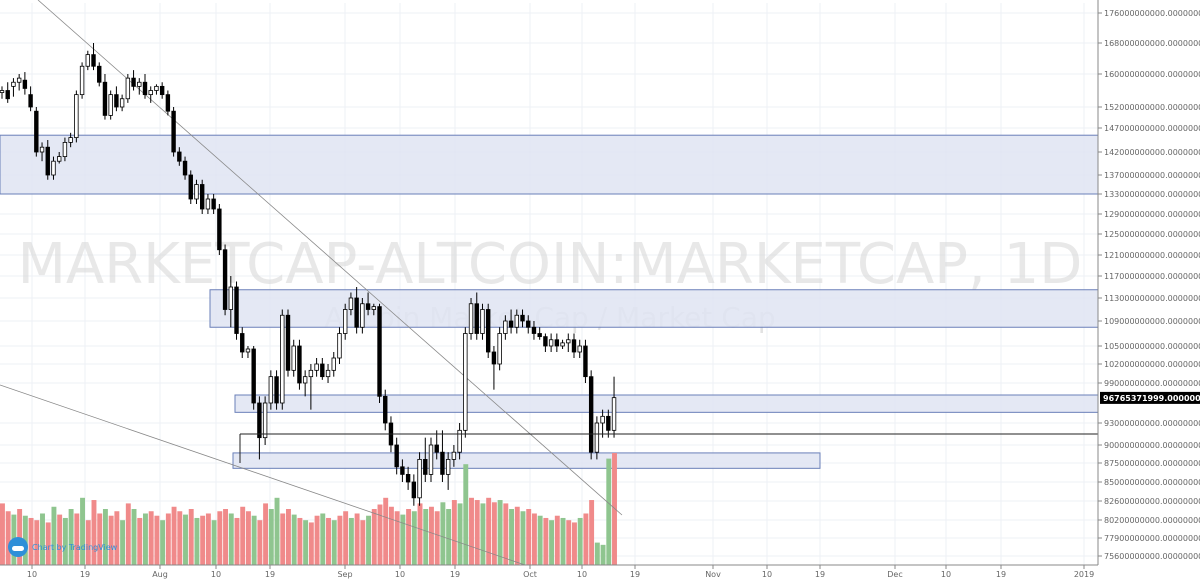 The width and height of the screenshot is (1200, 581). I want to click on volume-bars, so click(308, 509).